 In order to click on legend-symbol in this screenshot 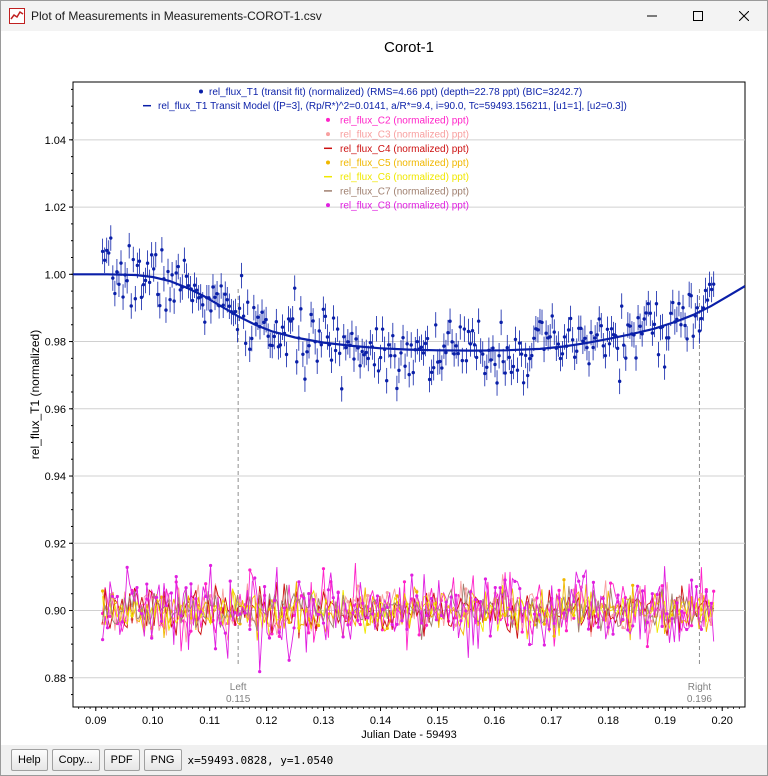, I will do `click(328, 205)`.